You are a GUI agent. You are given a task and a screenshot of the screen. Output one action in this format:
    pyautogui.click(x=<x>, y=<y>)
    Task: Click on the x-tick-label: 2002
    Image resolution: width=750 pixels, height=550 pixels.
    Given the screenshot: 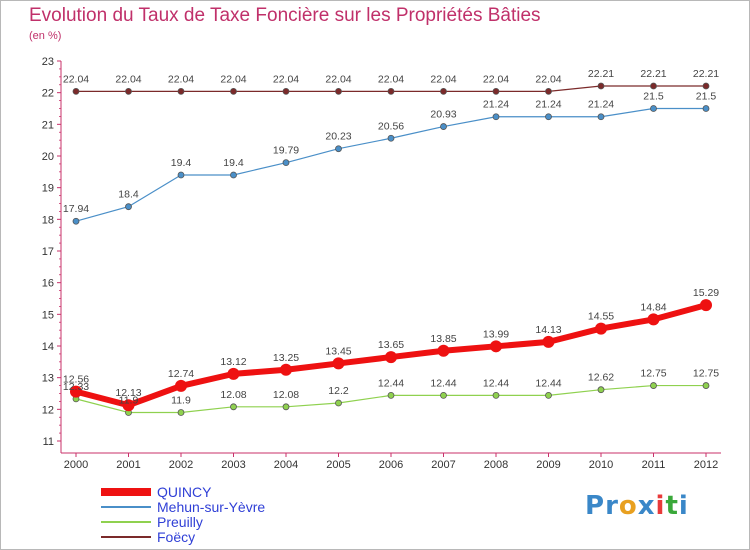 What is the action you would take?
    pyautogui.click(x=181, y=465)
    